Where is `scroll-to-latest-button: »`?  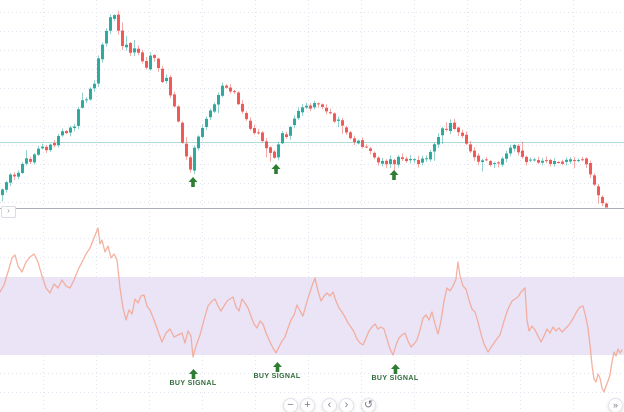 scroll-to-latest-button: » is located at coordinates (615, 405).